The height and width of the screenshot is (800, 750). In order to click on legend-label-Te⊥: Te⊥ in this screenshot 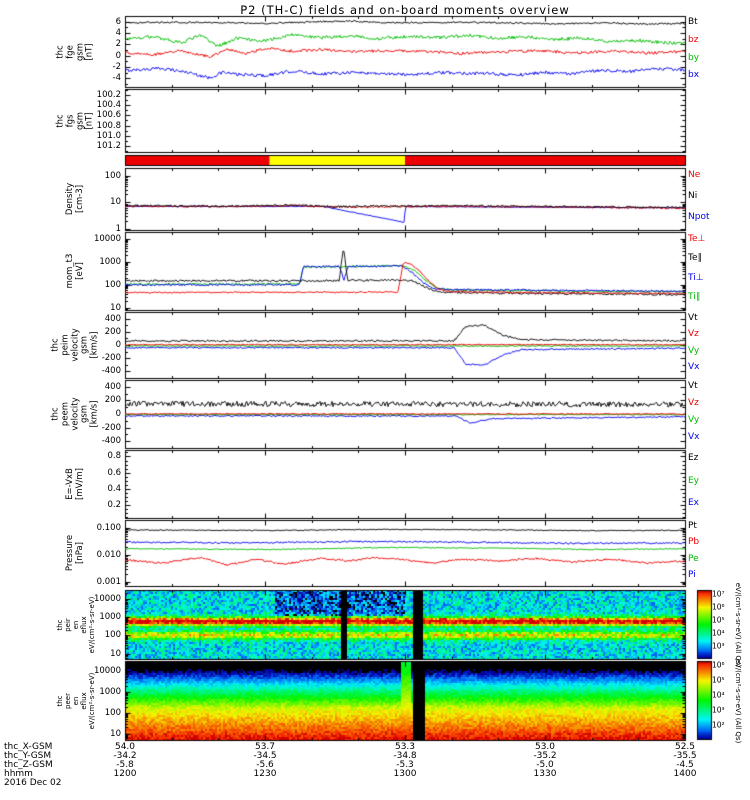, I will do `click(697, 238)`.